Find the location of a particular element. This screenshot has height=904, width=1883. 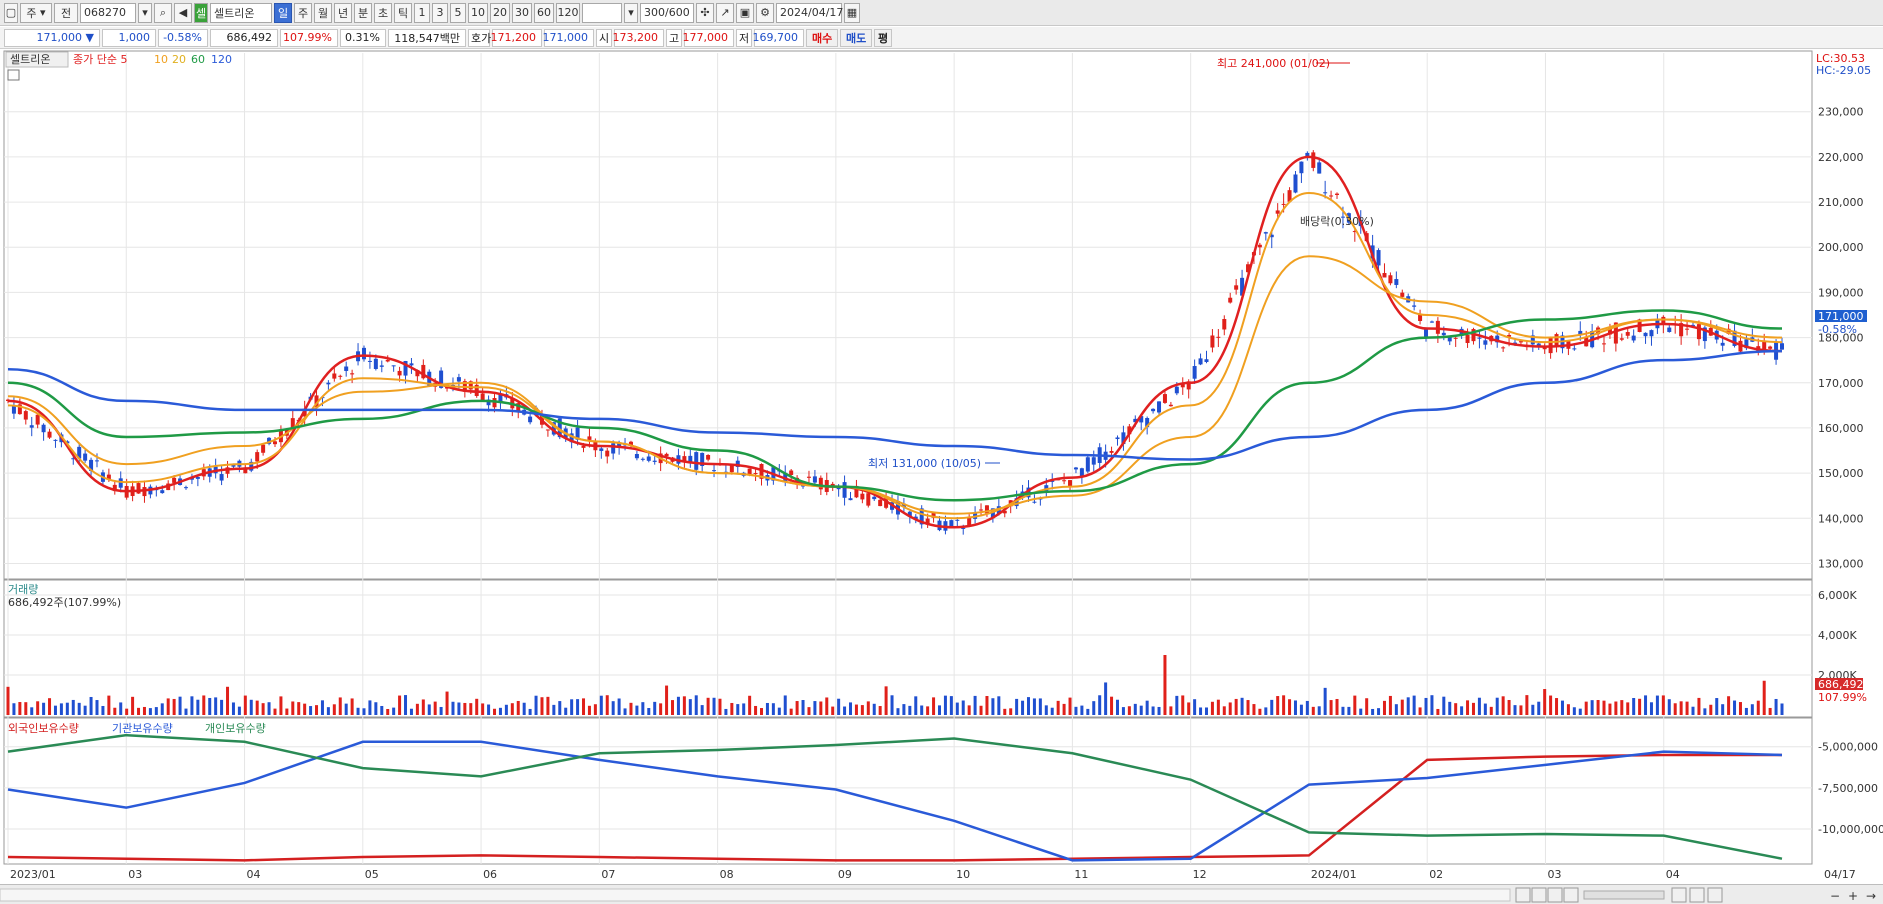

scroll-first-icon is located at coordinates (1539, 895).